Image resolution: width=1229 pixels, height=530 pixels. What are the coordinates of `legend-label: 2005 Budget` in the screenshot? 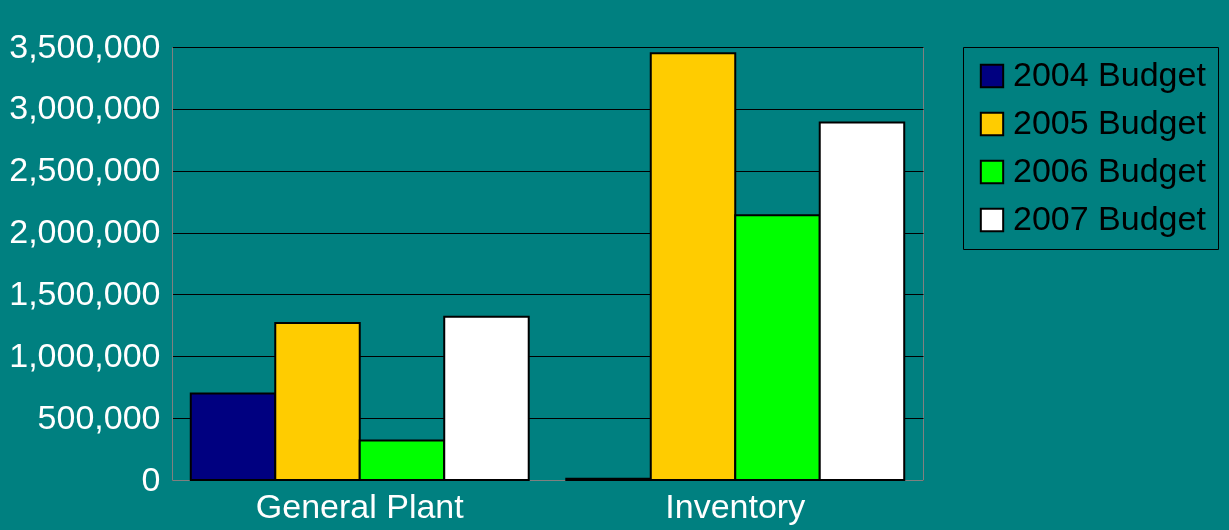 It's located at (1110, 122).